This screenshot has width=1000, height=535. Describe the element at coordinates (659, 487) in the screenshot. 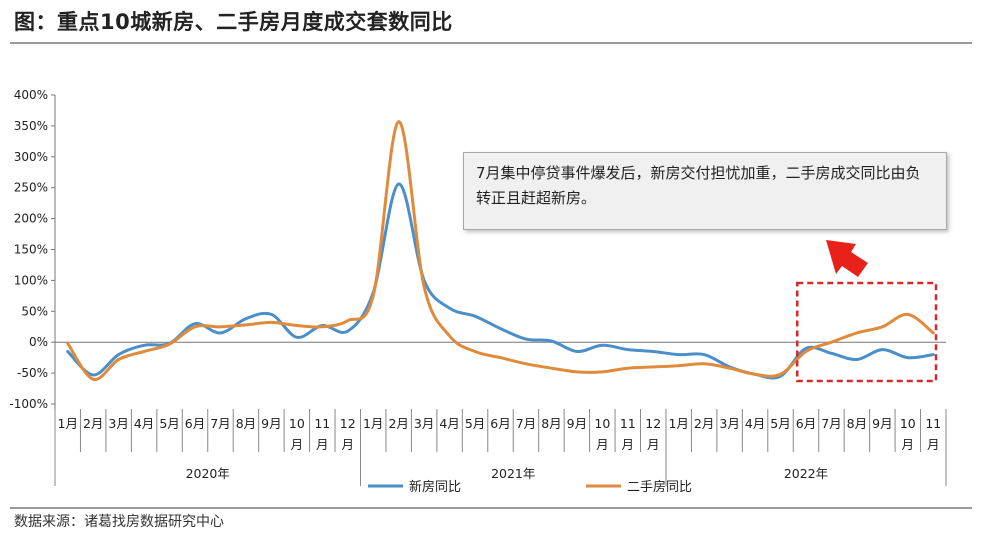

I see `legend-label-resale-home: 二手房同比` at that location.